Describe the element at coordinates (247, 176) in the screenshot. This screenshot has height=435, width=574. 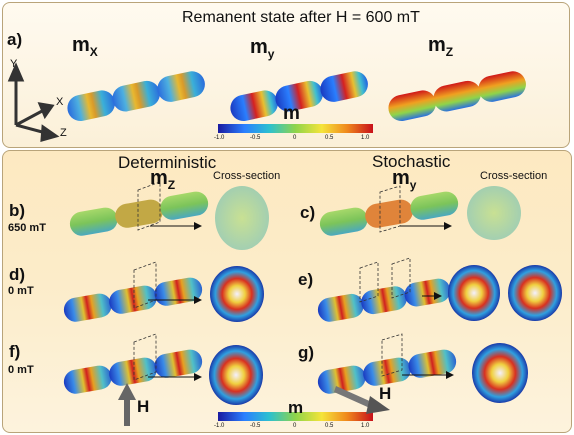
I see `cross-section-label-det: Cross-section` at that location.